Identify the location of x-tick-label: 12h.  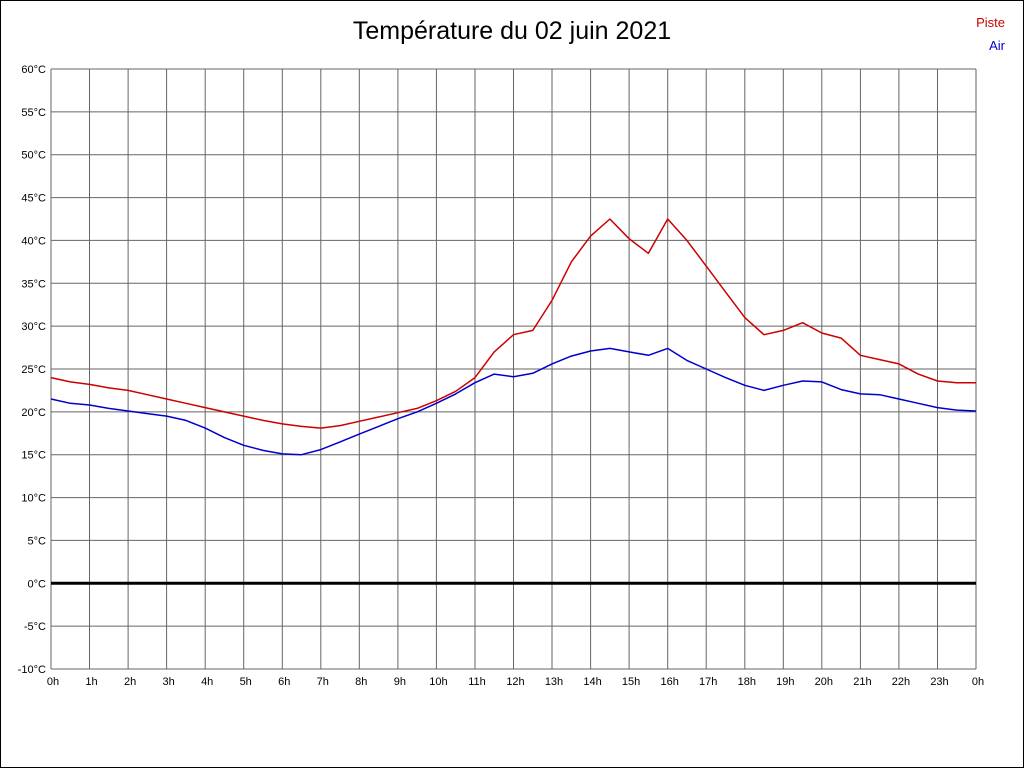
(515, 682).